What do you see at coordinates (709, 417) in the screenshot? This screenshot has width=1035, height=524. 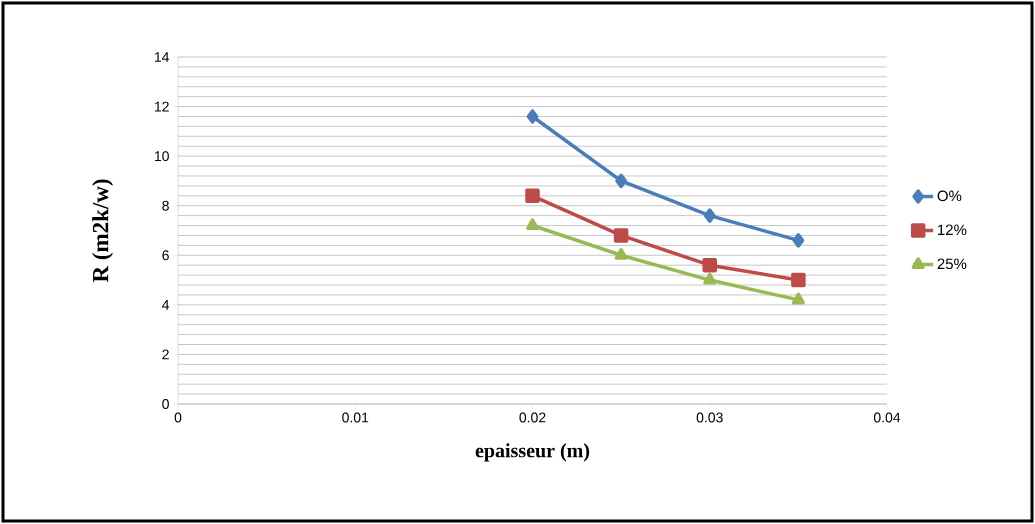 I see `x-tick-label: 0.03` at bounding box center [709, 417].